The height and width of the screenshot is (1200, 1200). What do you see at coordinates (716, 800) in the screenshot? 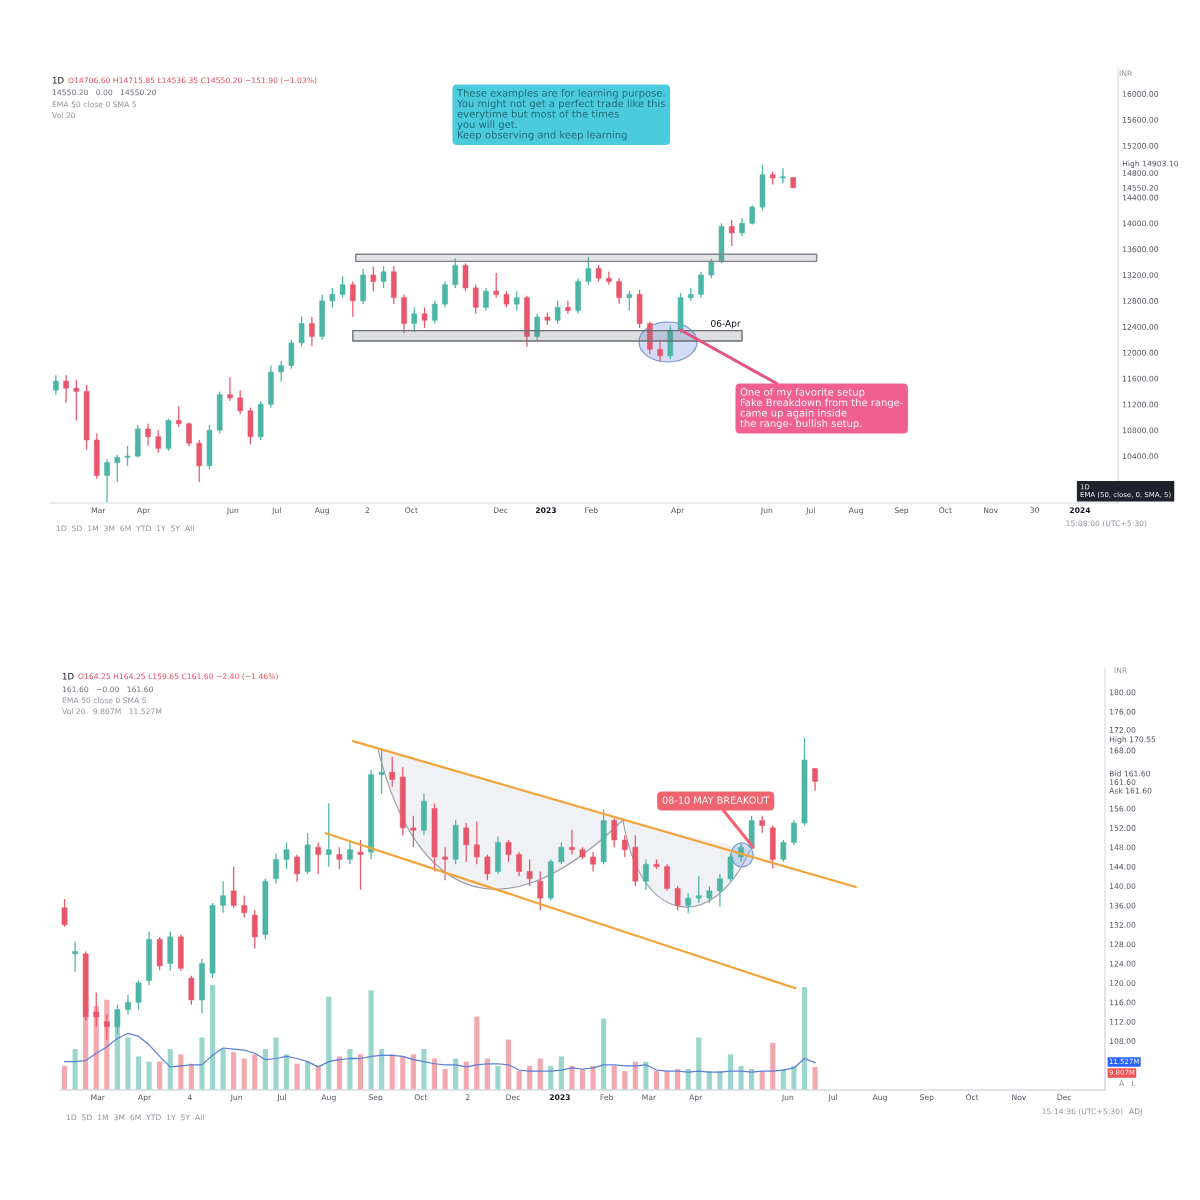
I see `annotation: 08-10 MAY BREAKOUT` at bounding box center [716, 800].